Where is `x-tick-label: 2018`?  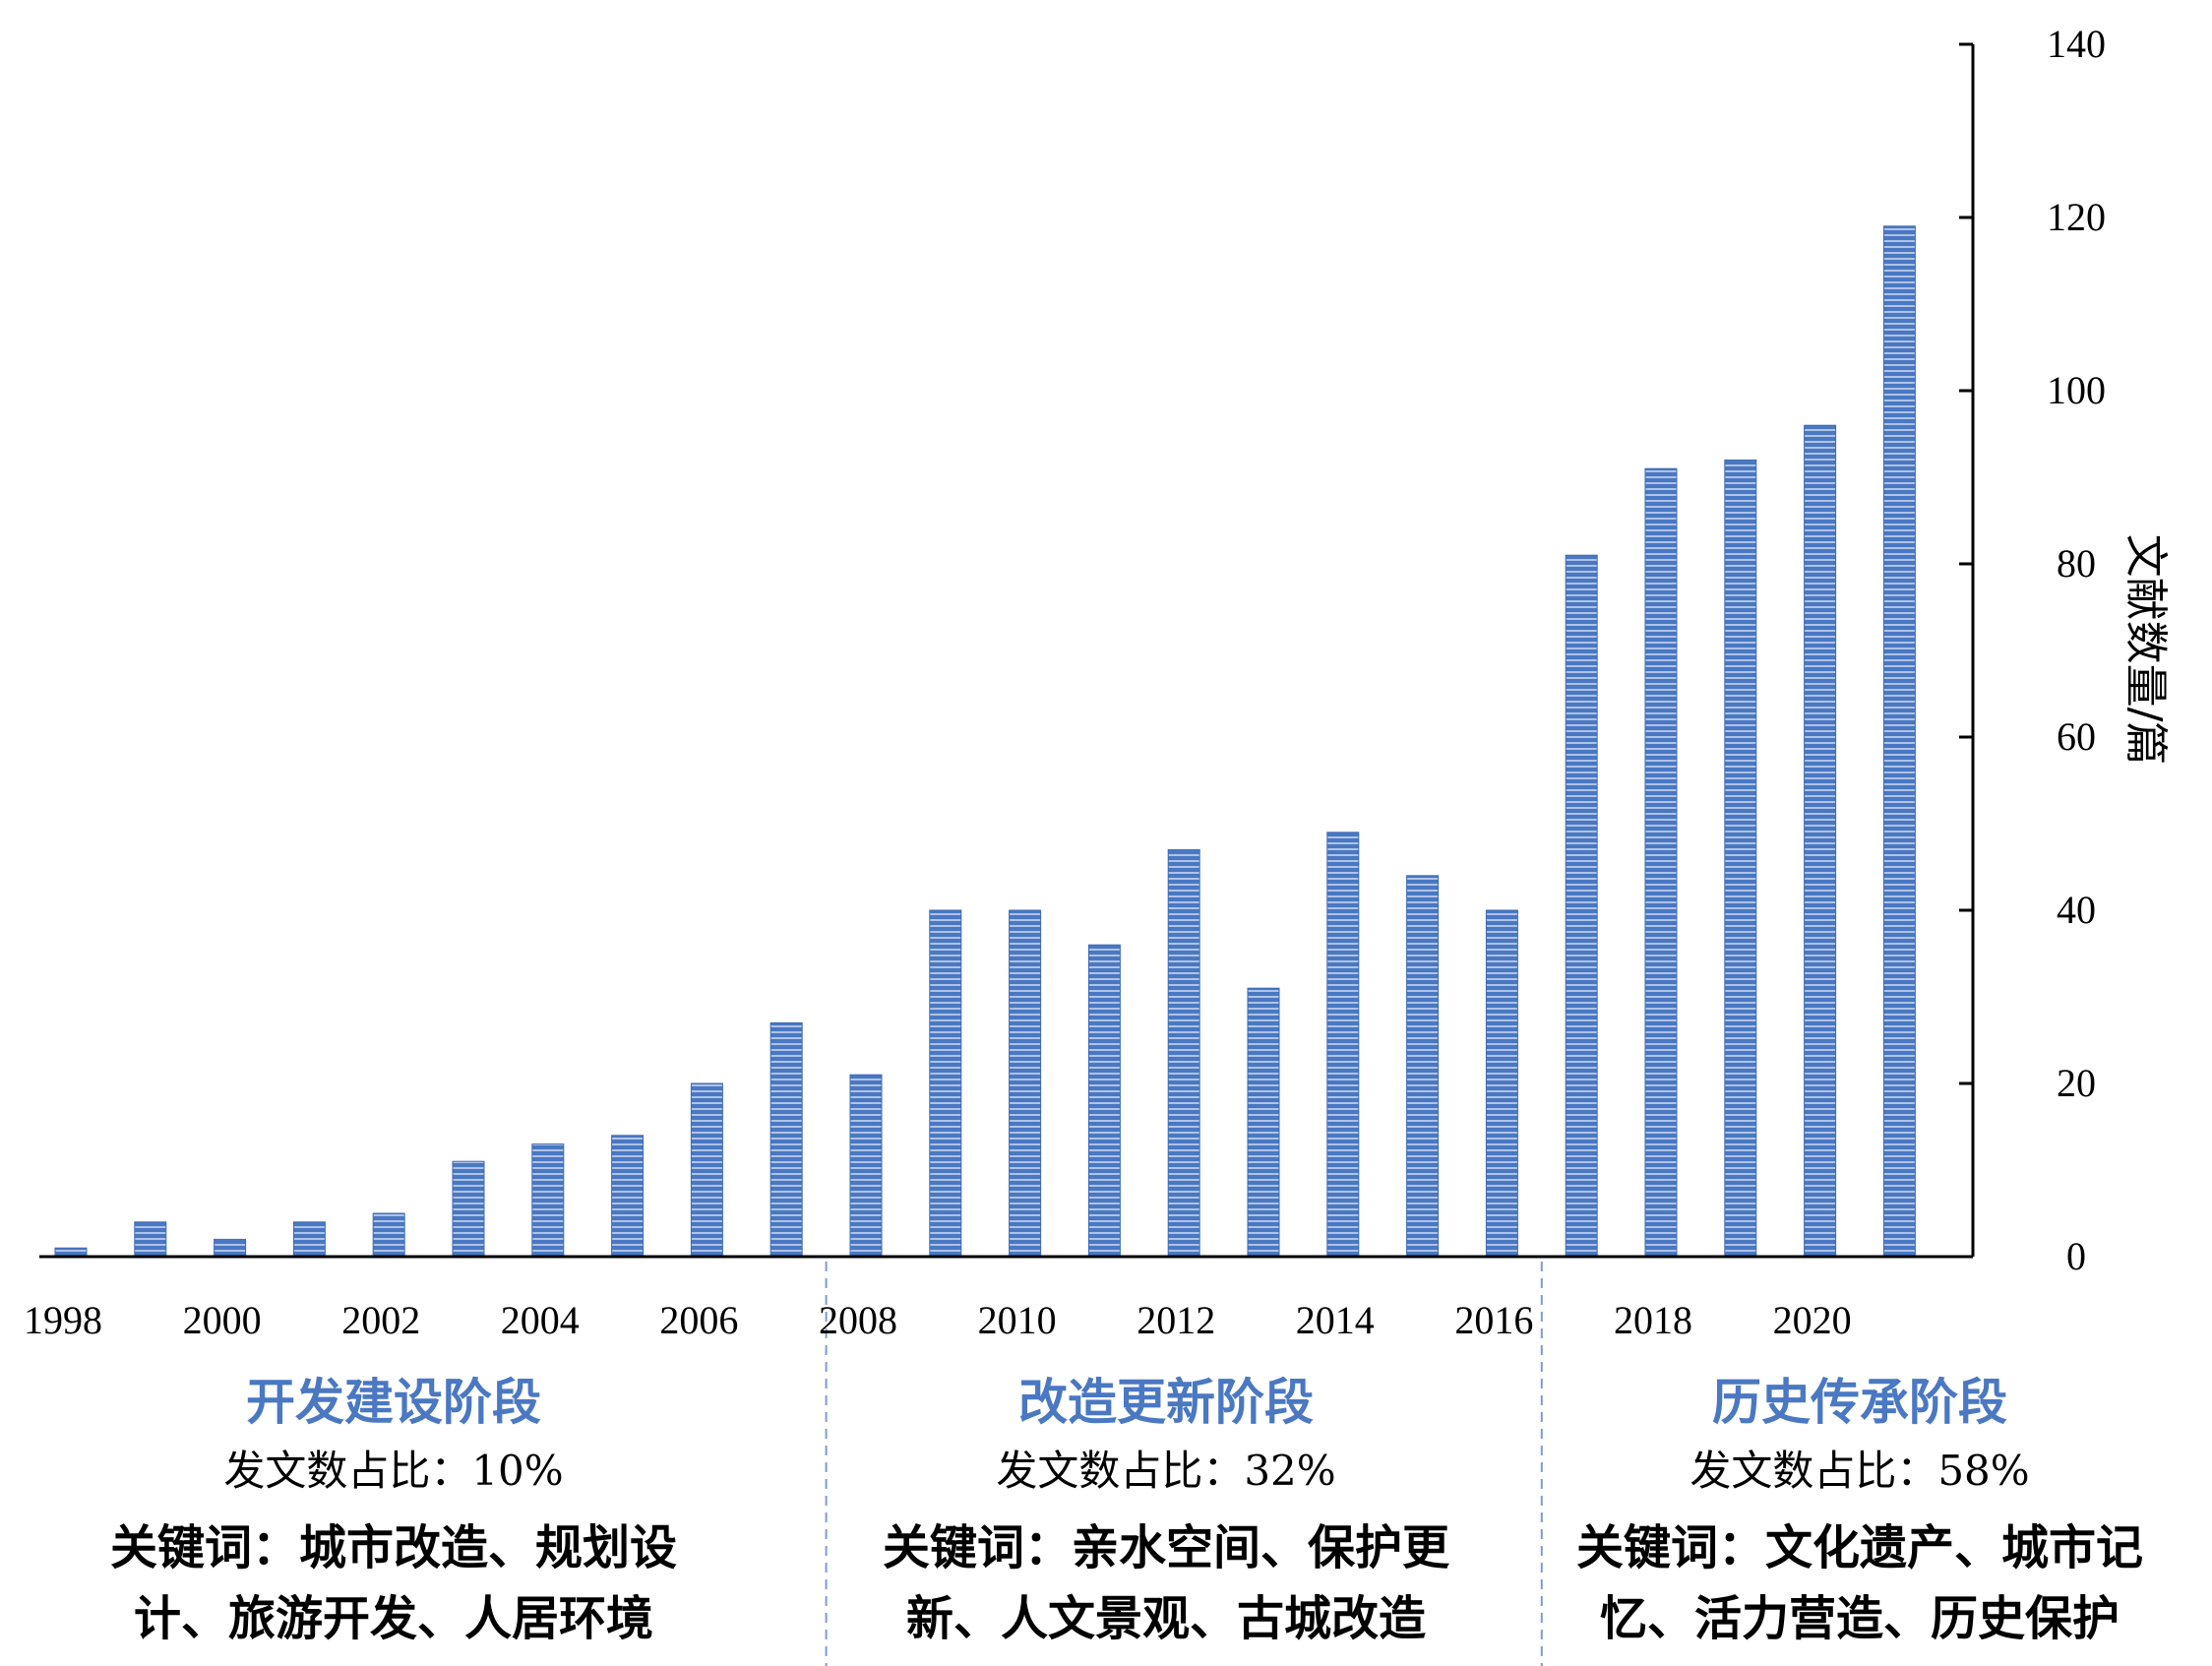 x-tick-label: 2018 is located at coordinates (1653, 1320).